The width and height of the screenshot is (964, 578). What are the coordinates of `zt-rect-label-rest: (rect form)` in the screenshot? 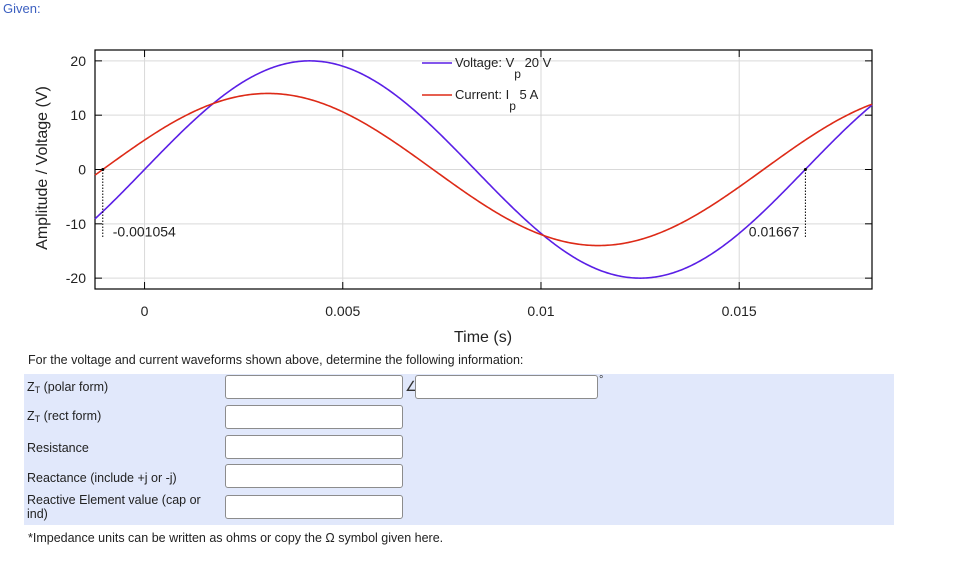 It's located at (71, 416).